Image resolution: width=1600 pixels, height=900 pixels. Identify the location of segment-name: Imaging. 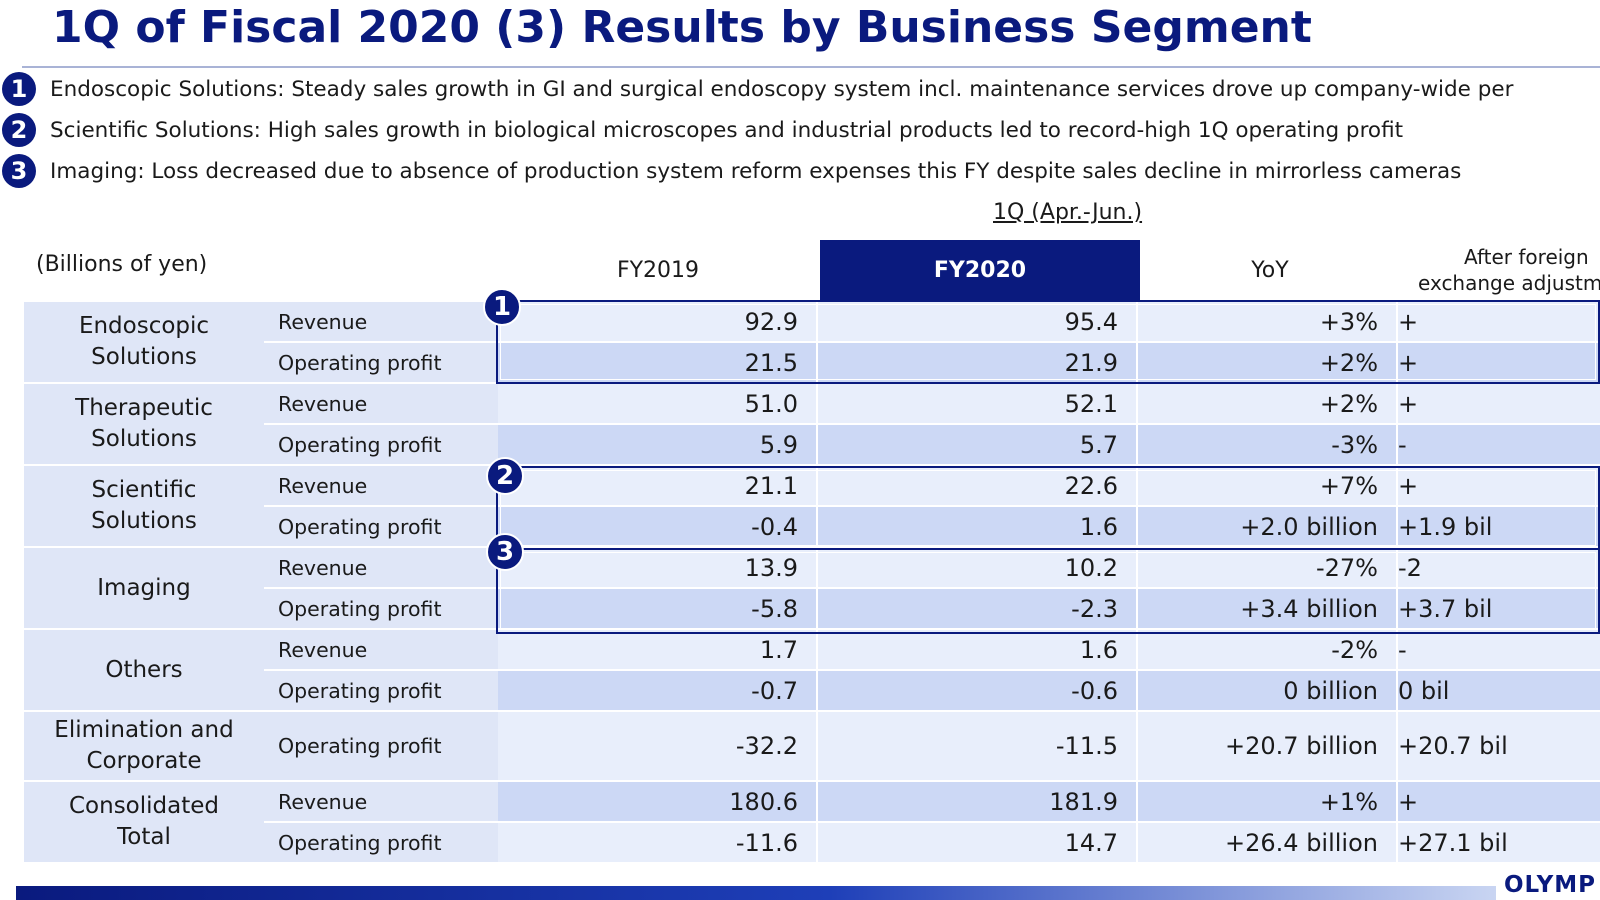
(144, 589).